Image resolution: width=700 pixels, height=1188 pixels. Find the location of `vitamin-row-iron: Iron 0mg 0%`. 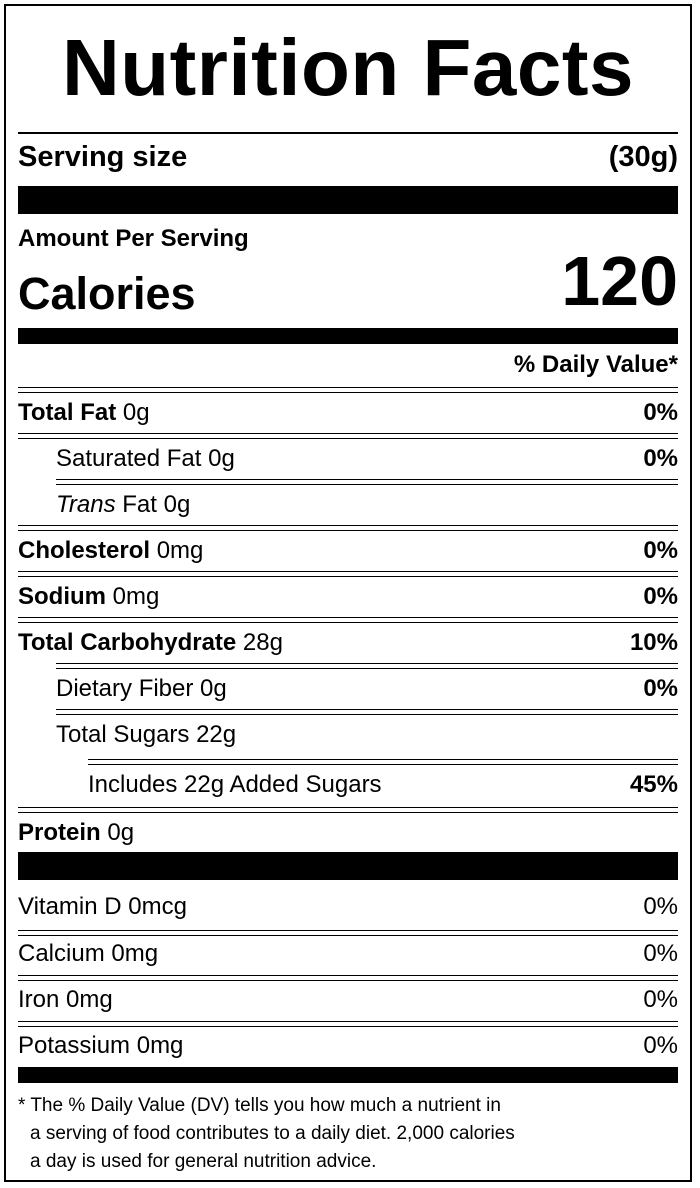

vitamin-row-iron: Iron 0mg 0% is located at coordinates (348, 1000).